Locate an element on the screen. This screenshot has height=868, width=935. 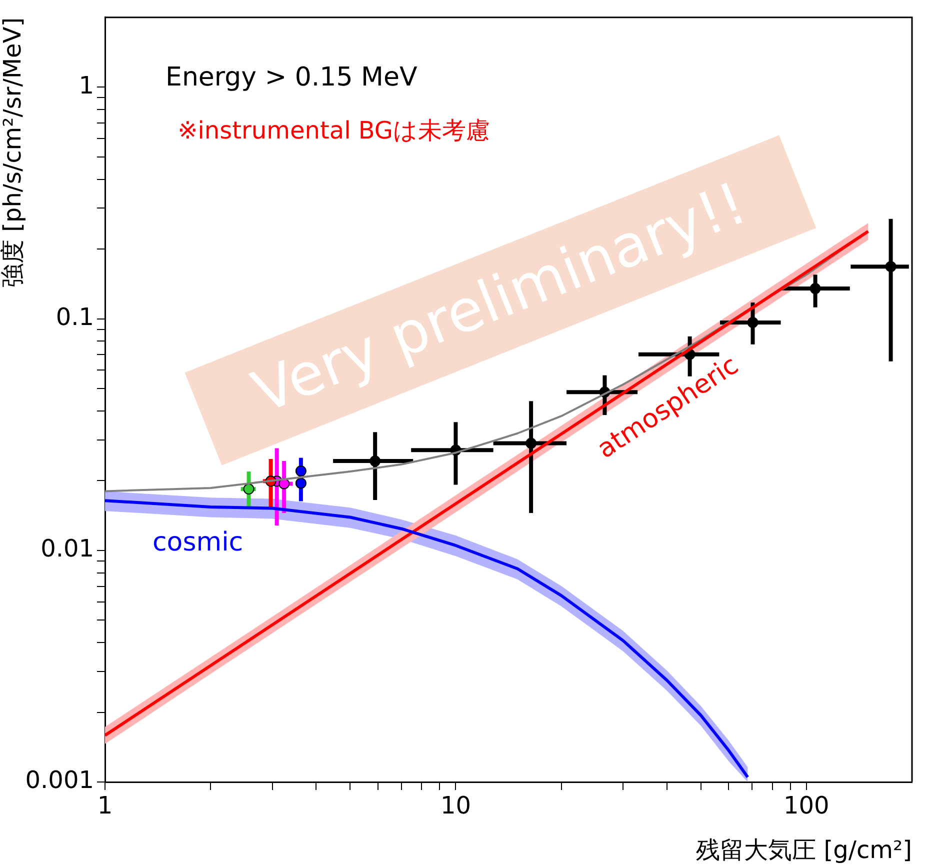
x-tick-label: 100 is located at coordinates (807, 806).